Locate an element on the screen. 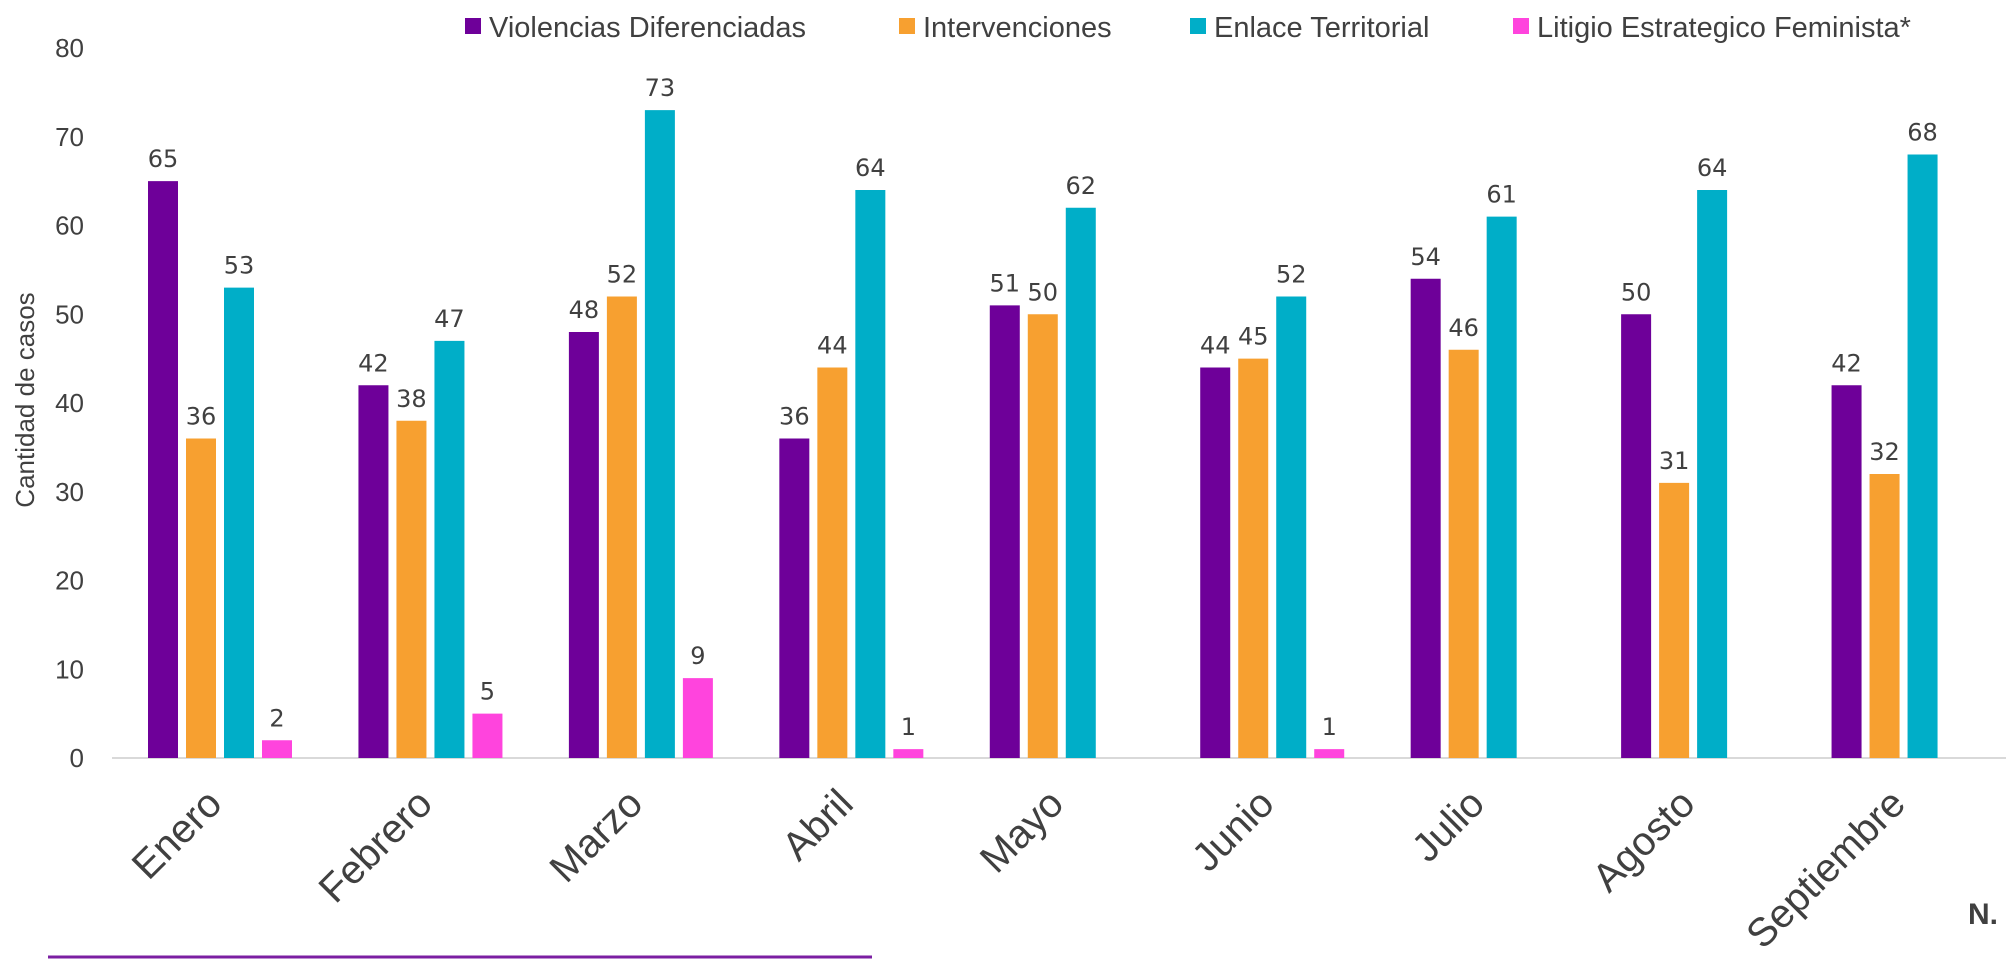  legend-swatch-litigio-estrategico-feminista is located at coordinates (1521, 26).